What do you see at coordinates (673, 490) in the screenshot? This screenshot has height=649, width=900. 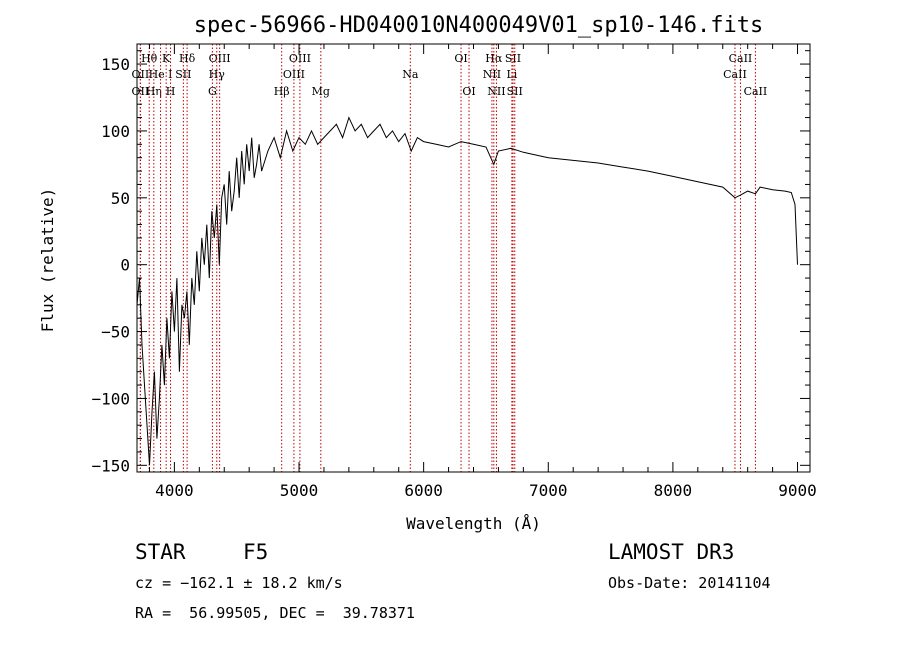 I see `x-tick-label: 8000` at bounding box center [673, 490].